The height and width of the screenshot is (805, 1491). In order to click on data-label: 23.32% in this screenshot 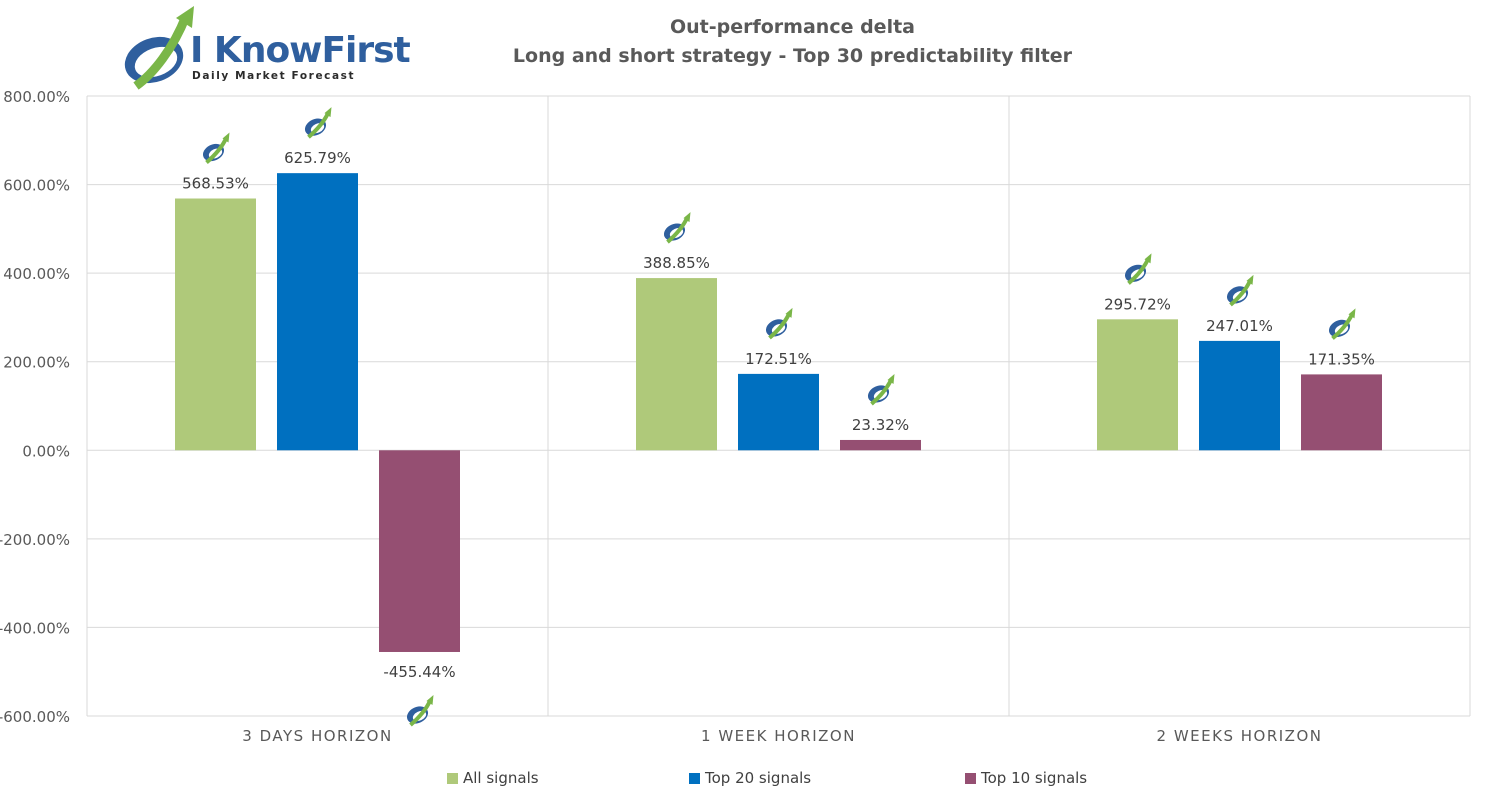, I will do `click(880, 425)`.